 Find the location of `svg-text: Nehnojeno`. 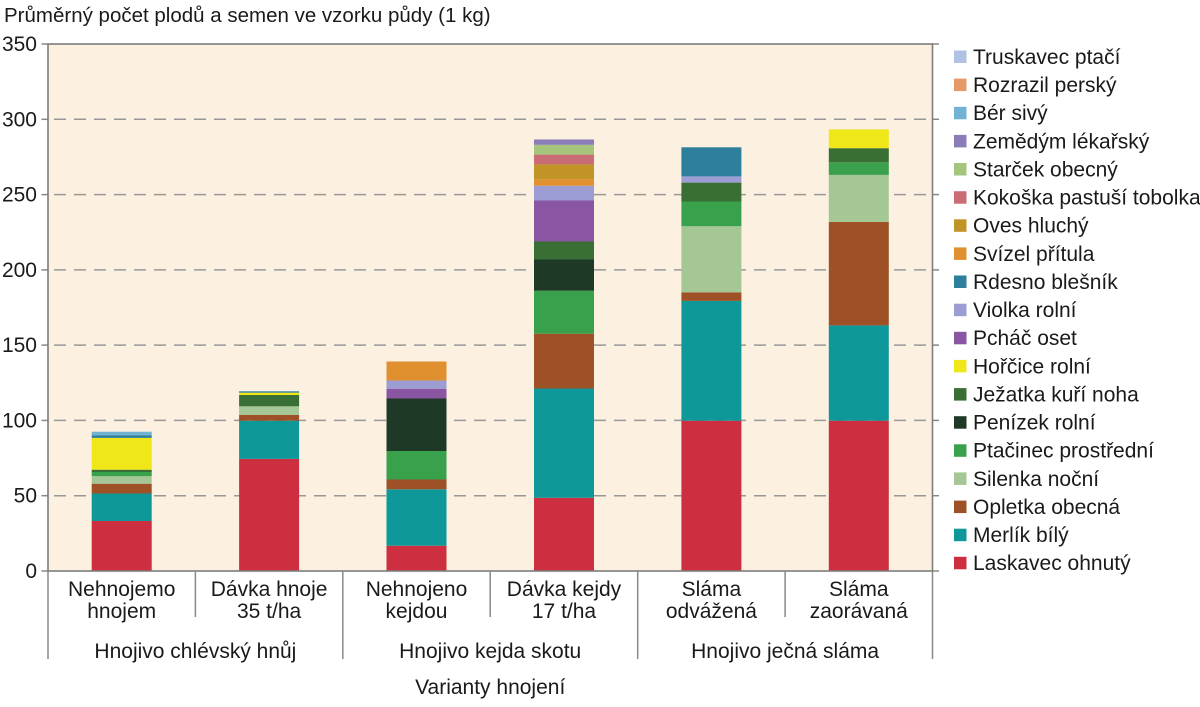

svg-text: Nehnojeno is located at coordinates (417, 589).